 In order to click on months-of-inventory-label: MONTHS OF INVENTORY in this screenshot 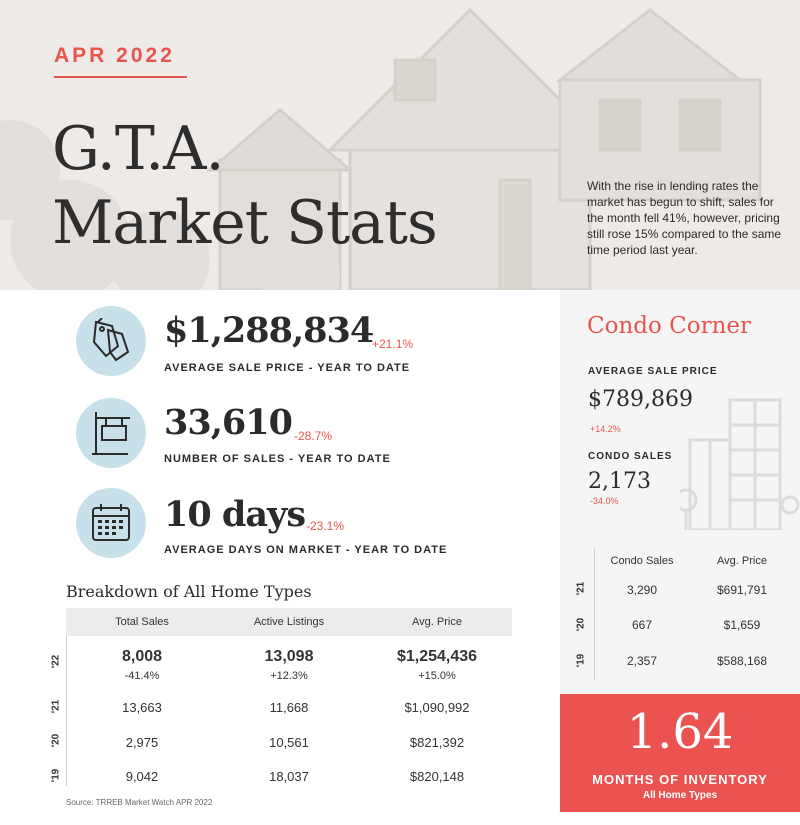, I will do `click(680, 779)`.